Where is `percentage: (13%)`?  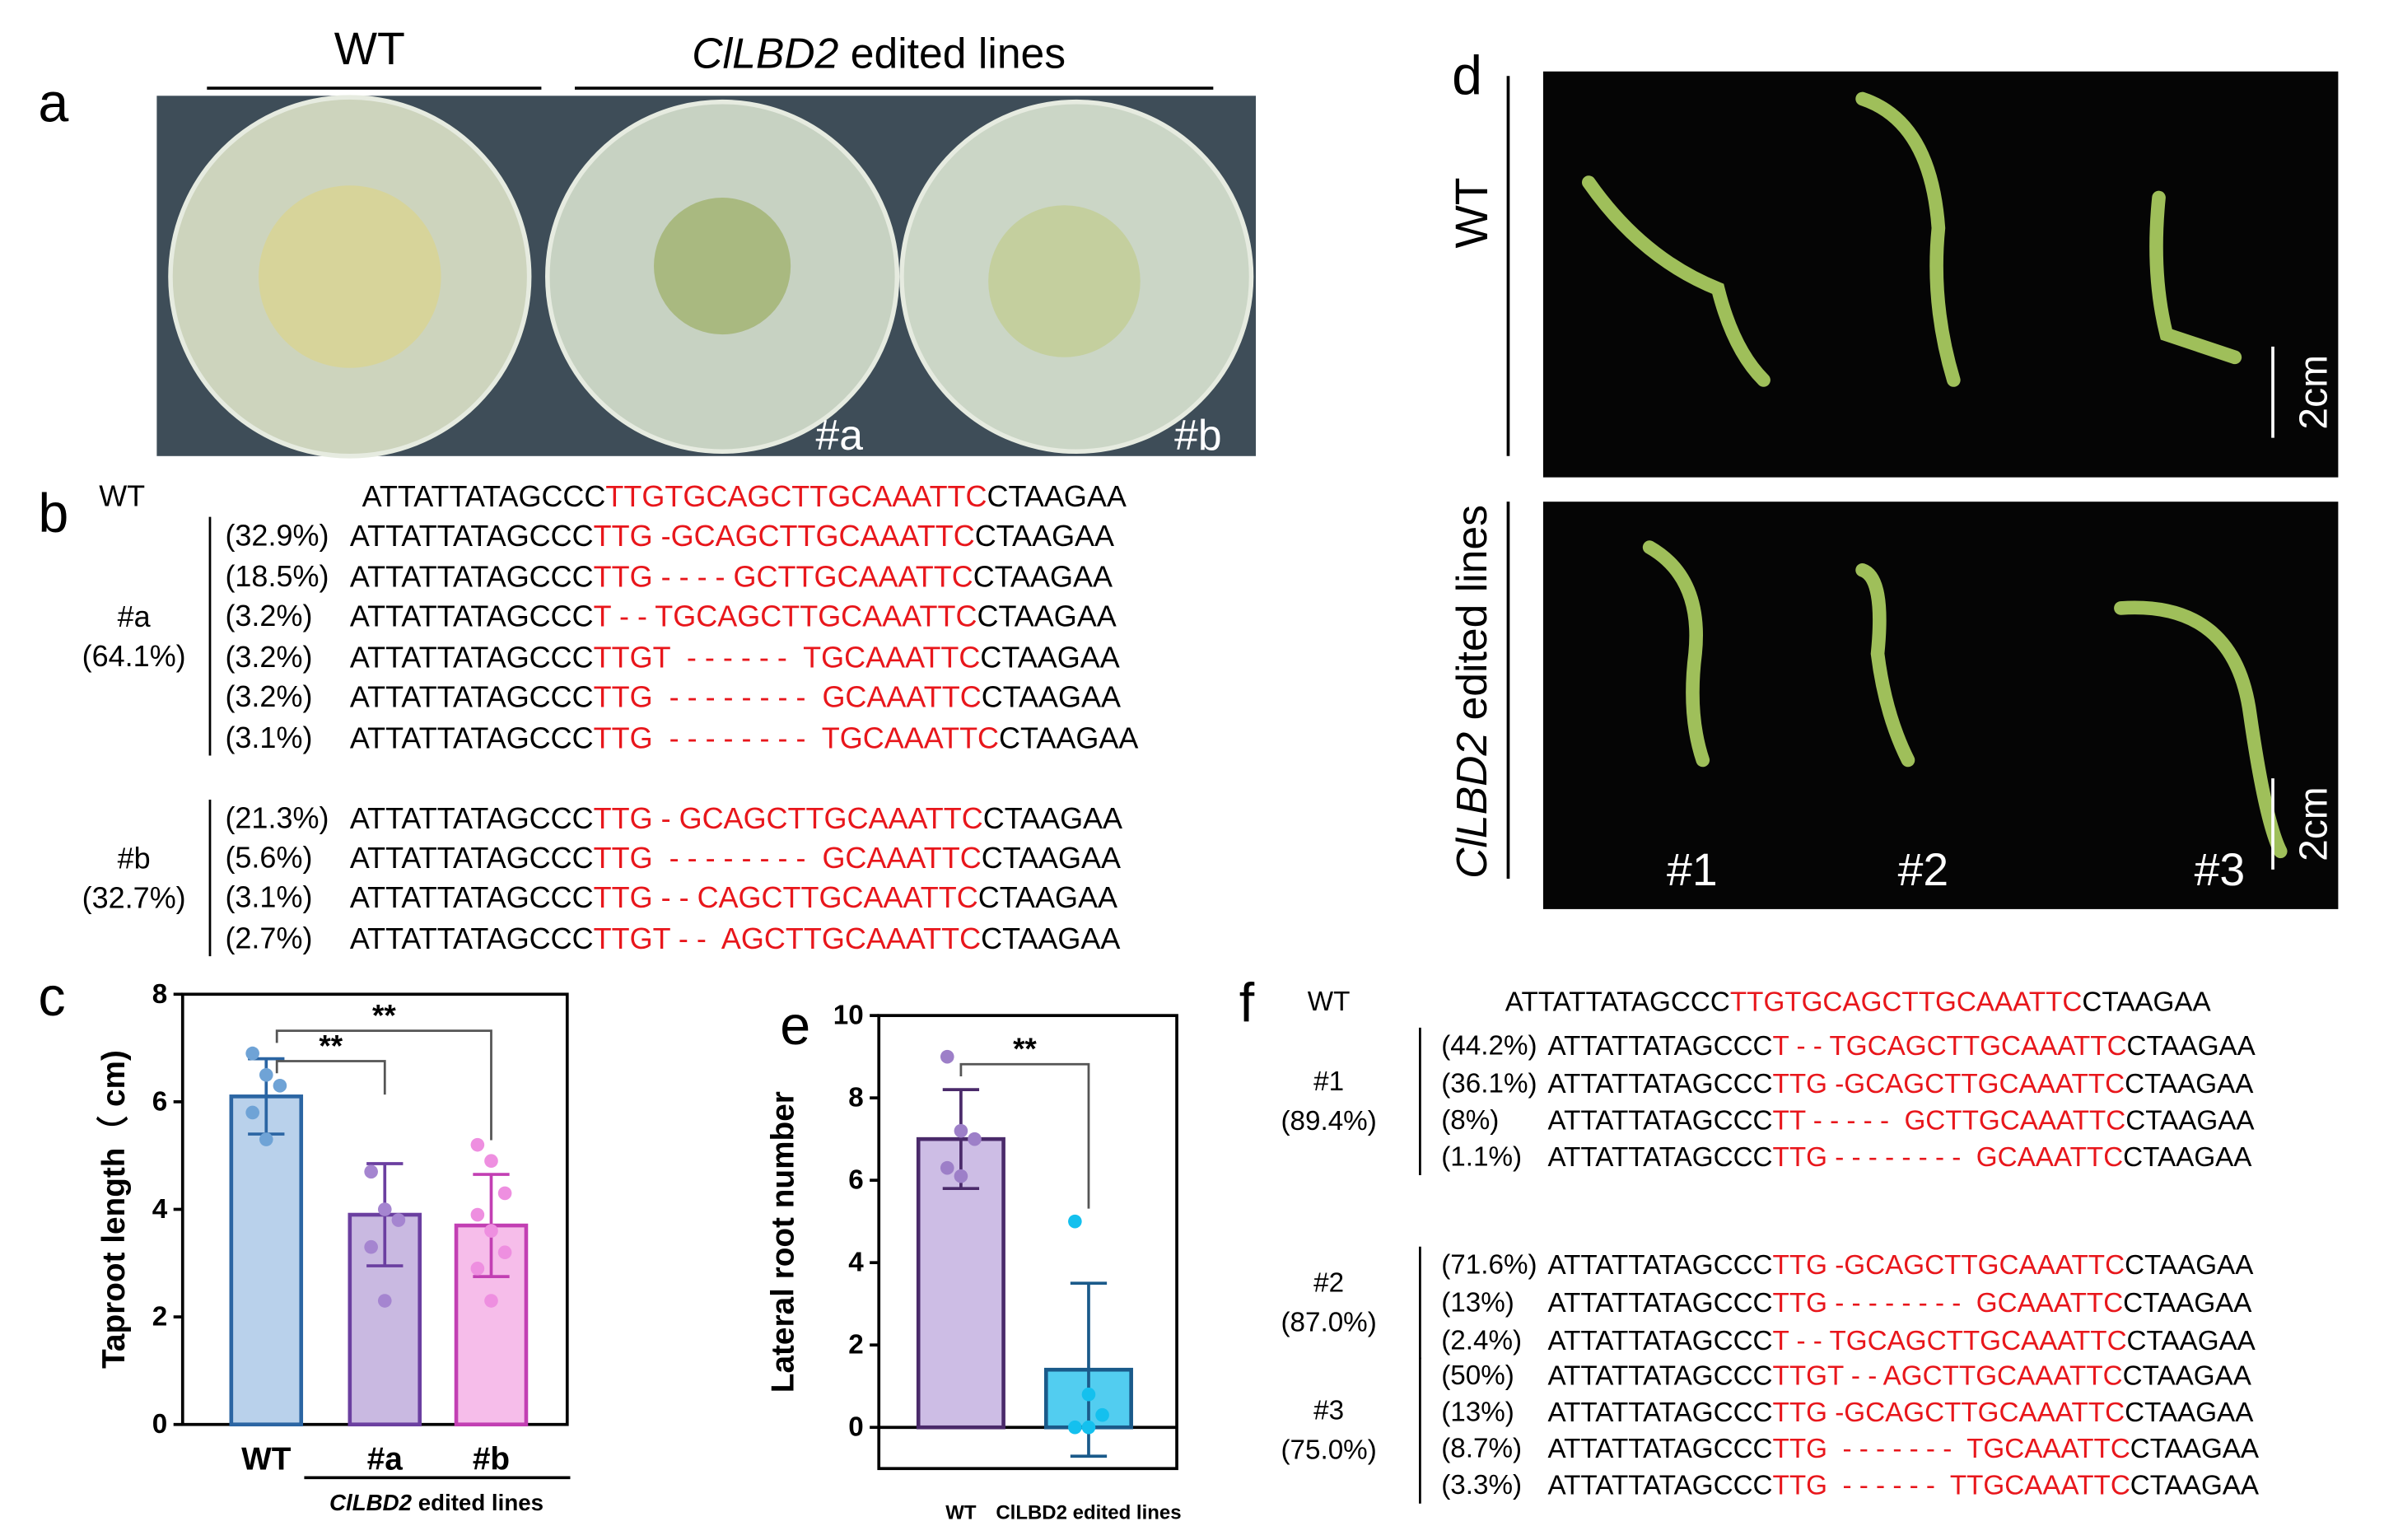 percentage: (13%) is located at coordinates (1477, 1412).